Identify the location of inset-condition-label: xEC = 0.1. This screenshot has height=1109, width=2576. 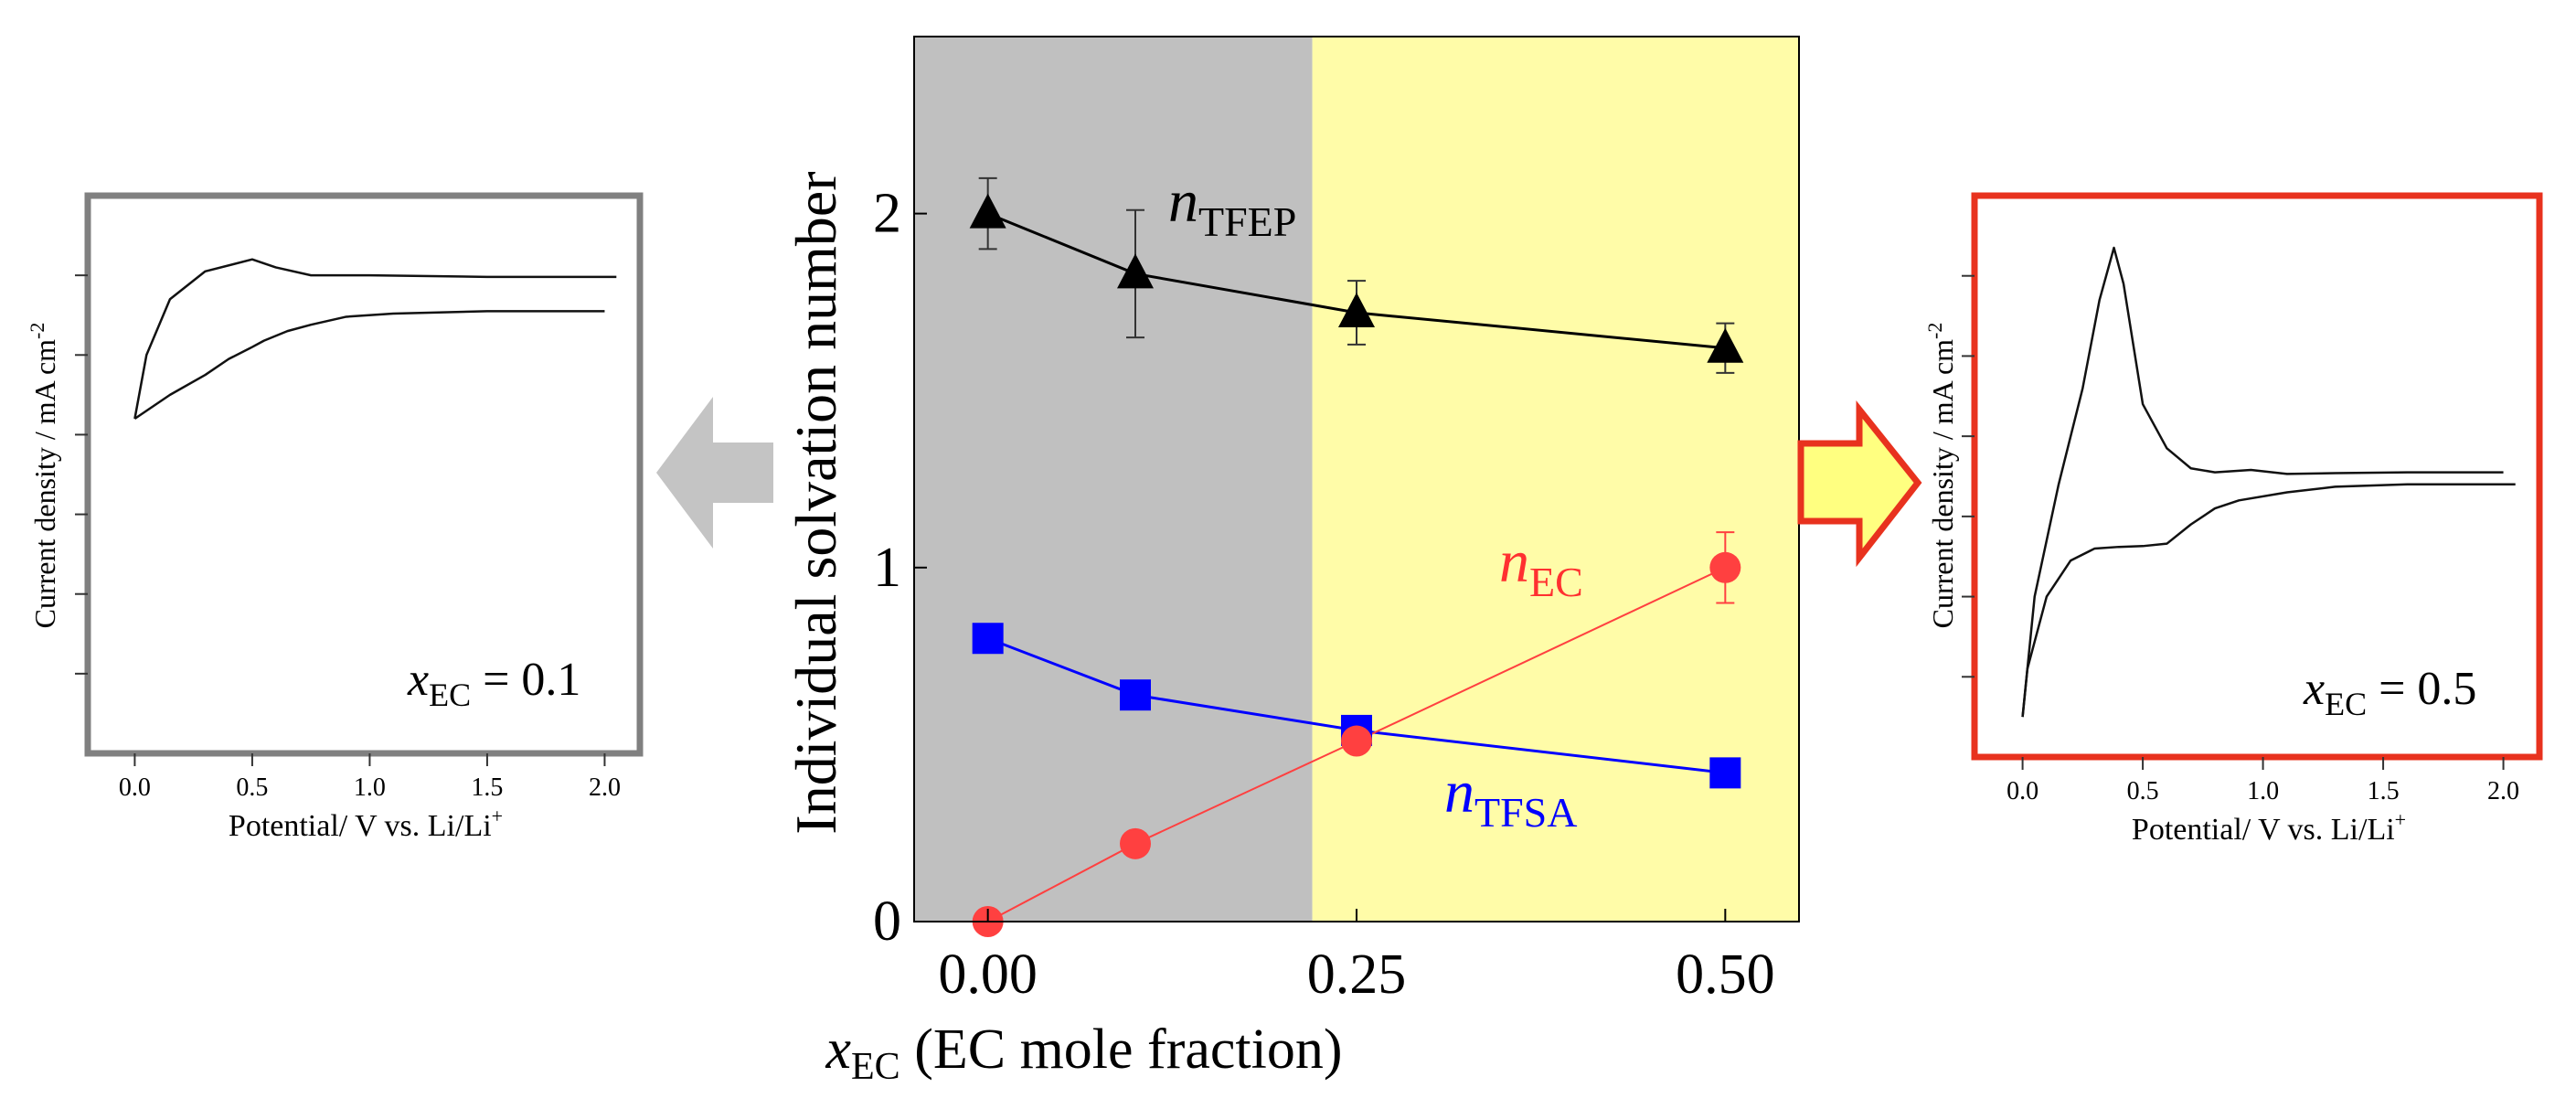
(493, 683).